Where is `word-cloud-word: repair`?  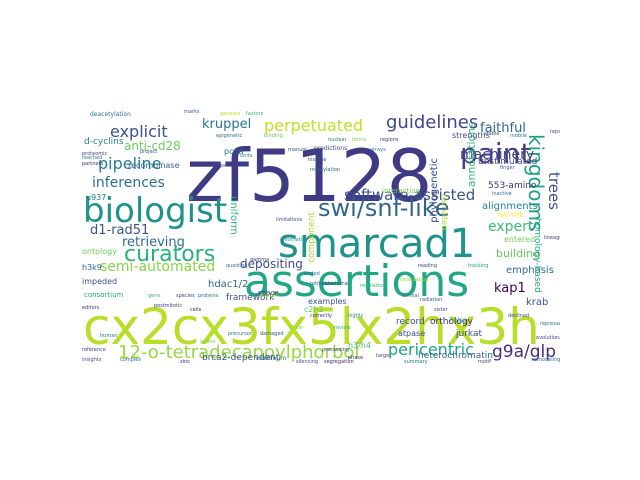
word-cloud-word: repair is located at coordinates (555, 132).